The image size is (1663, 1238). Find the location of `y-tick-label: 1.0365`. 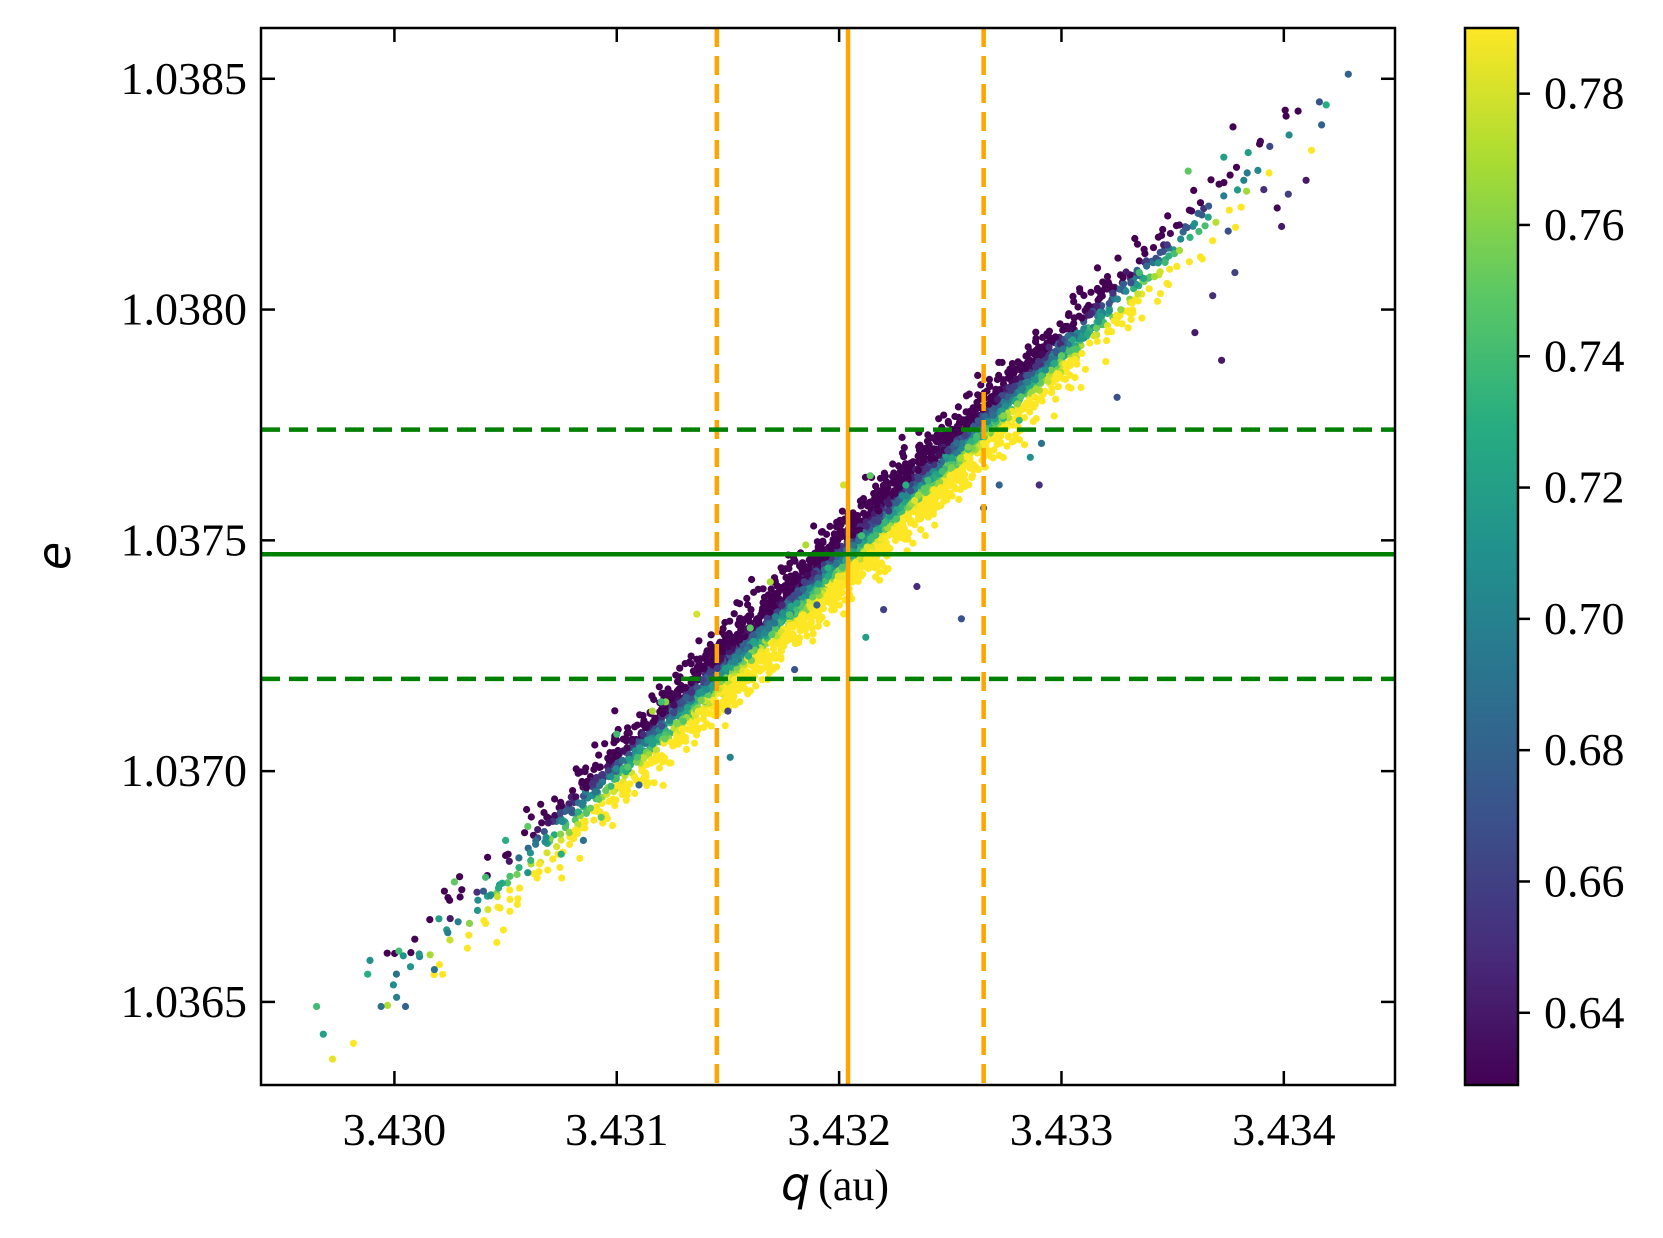

y-tick-label: 1.0365 is located at coordinates (184, 1001).